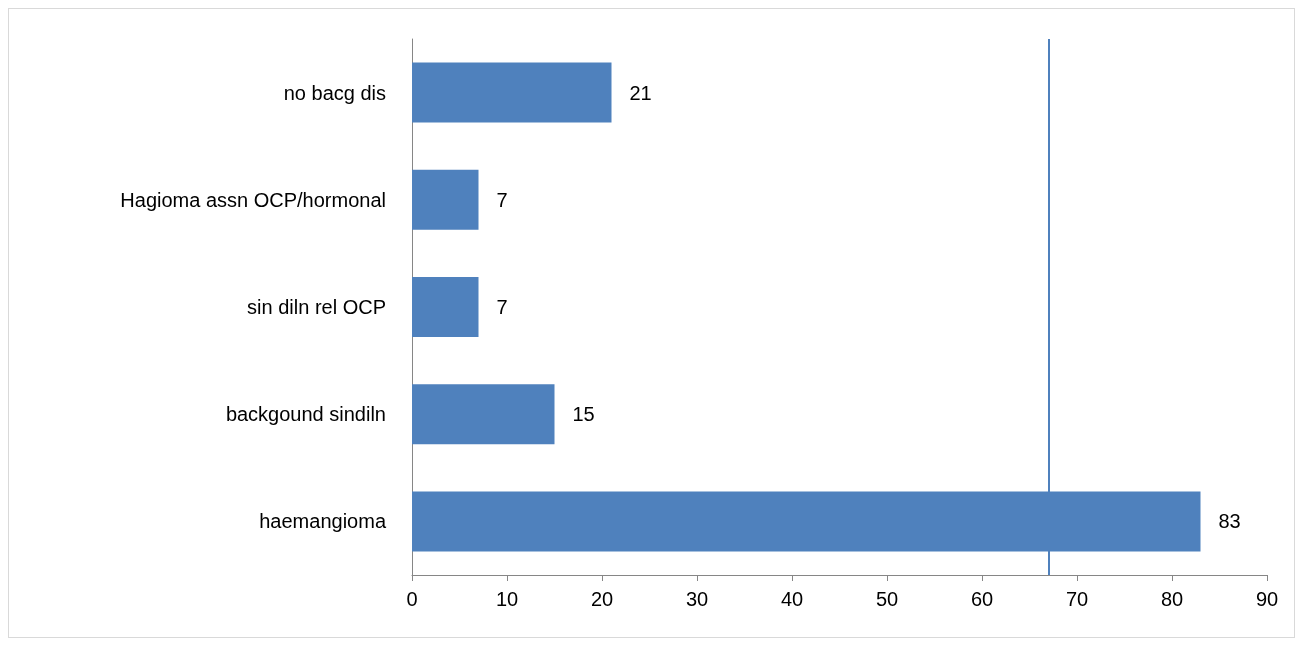 This screenshot has height=646, width=1303. Describe the element at coordinates (253, 199) in the screenshot. I see `y-tick-label: Hagioma assn OCP/hormonal` at that location.